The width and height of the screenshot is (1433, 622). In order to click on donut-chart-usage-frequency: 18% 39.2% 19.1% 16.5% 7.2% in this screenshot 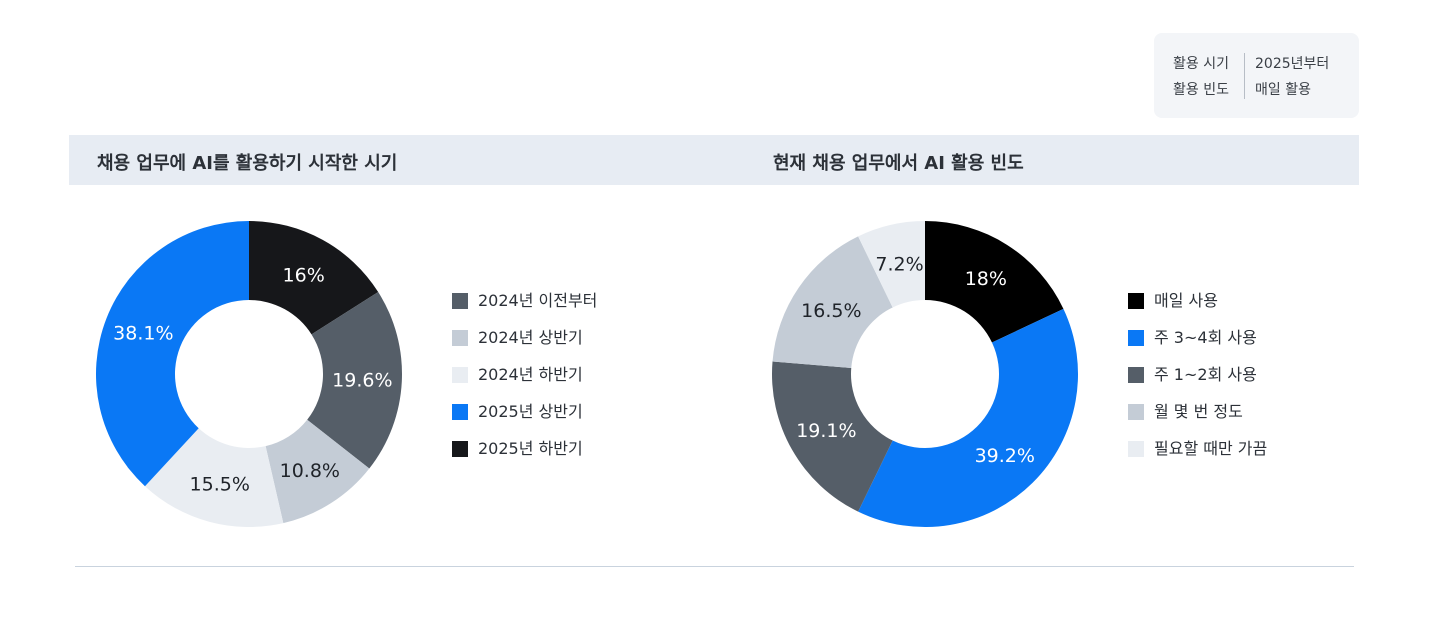, I will do `click(925, 374)`.